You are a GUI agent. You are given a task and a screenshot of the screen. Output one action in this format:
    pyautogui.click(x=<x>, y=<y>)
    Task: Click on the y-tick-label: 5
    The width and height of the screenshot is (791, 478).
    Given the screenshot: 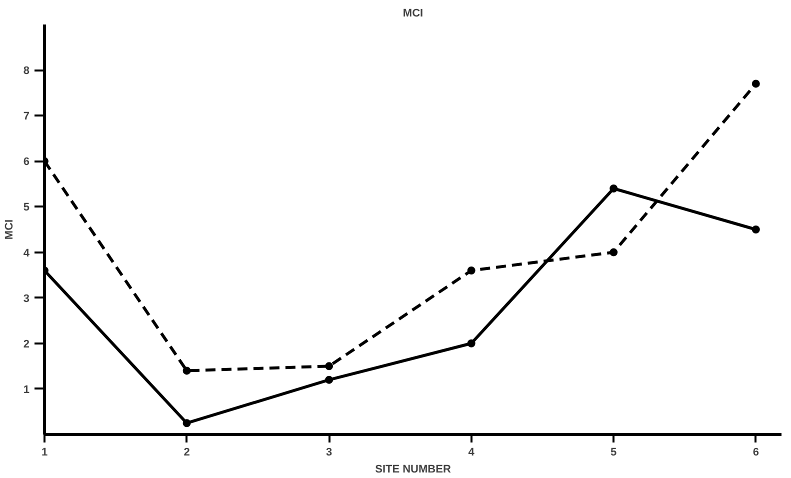 What is the action you would take?
    pyautogui.click(x=26, y=208)
    